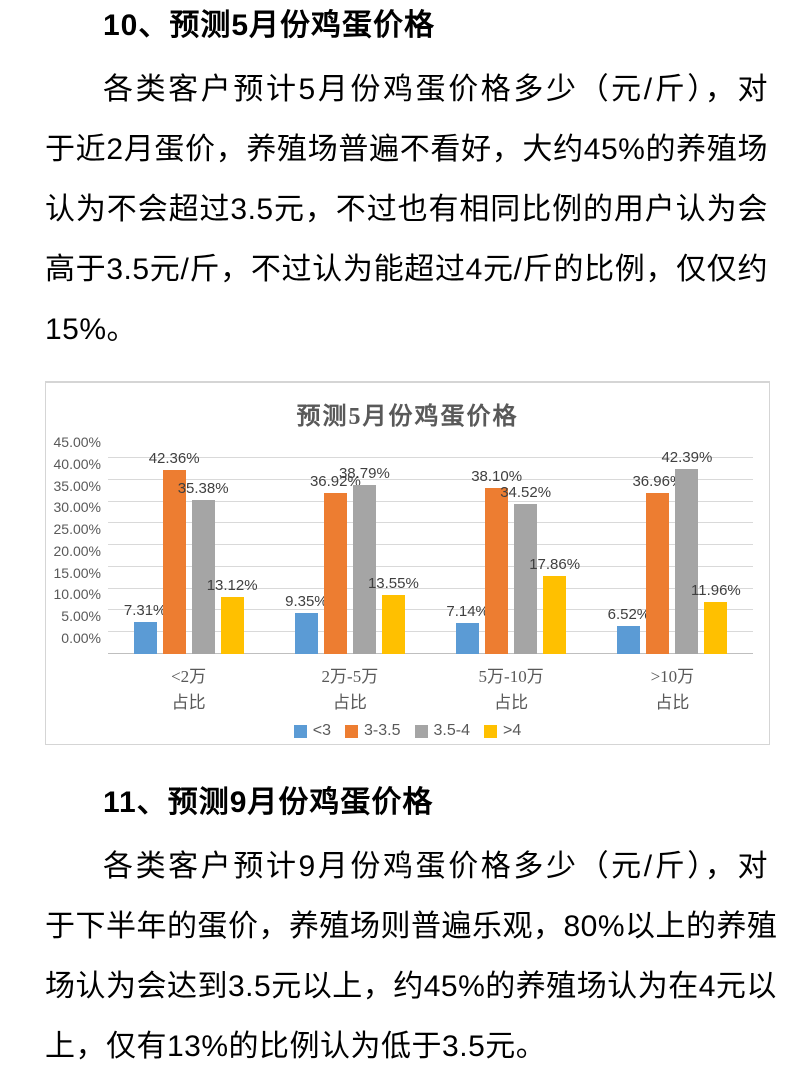 The image size is (810, 1083). I want to click on bar-data-label: 6.52%, so click(629, 614).